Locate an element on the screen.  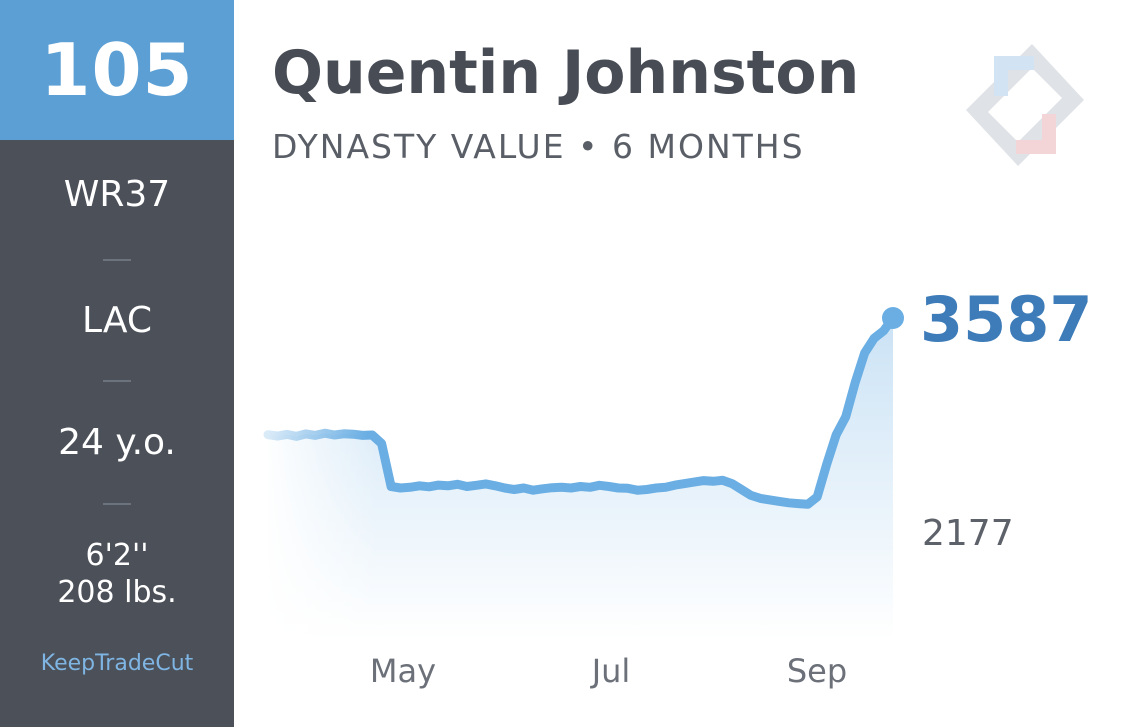
x-tick-label: Jul is located at coordinates (610, 671).